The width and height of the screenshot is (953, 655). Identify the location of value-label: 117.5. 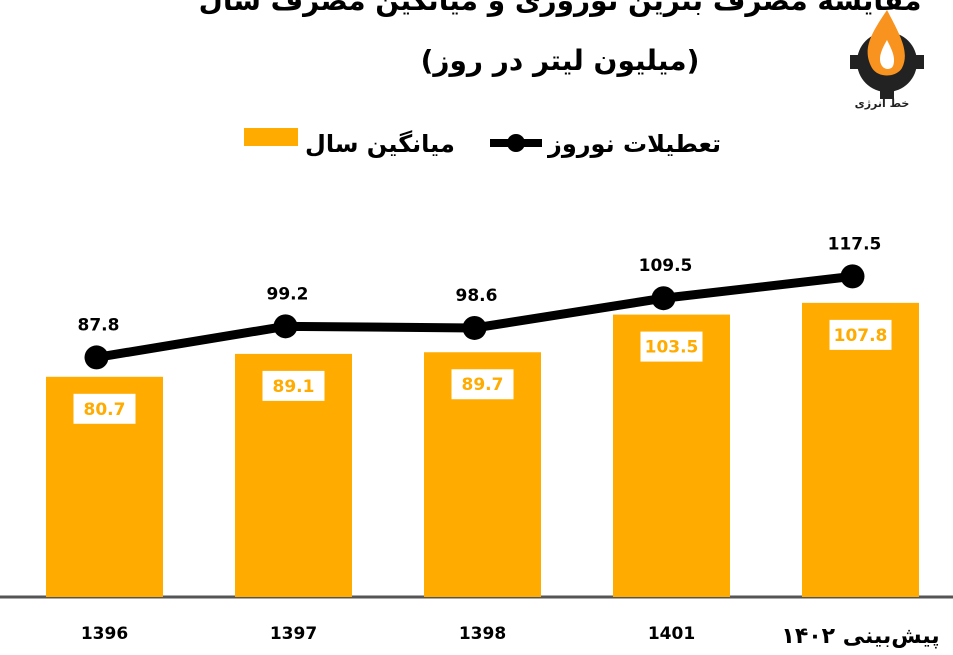
(855, 244).